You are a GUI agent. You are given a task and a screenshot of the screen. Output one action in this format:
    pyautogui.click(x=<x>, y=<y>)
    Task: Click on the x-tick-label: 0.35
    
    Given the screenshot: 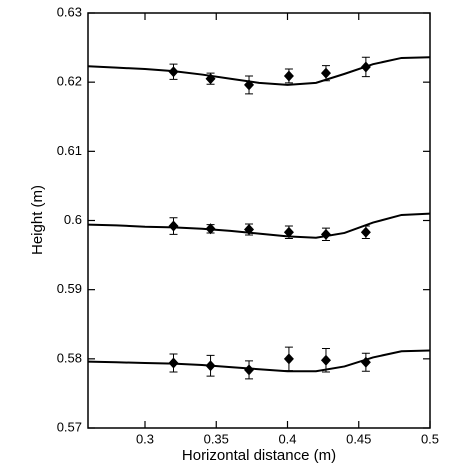 What is the action you would take?
    pyautogui.click(x=216, y=438)
    